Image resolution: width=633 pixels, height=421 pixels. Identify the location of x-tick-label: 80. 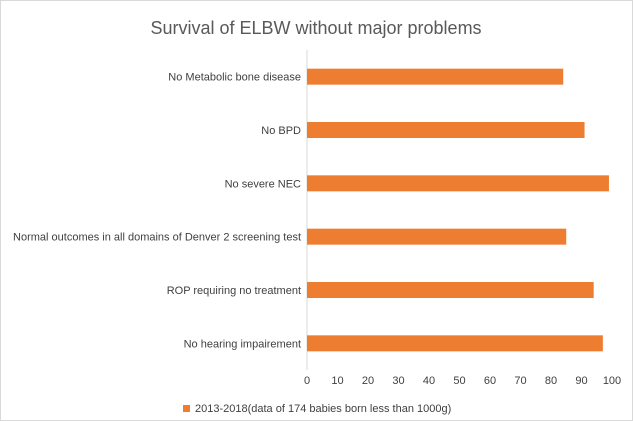
(551, 381).